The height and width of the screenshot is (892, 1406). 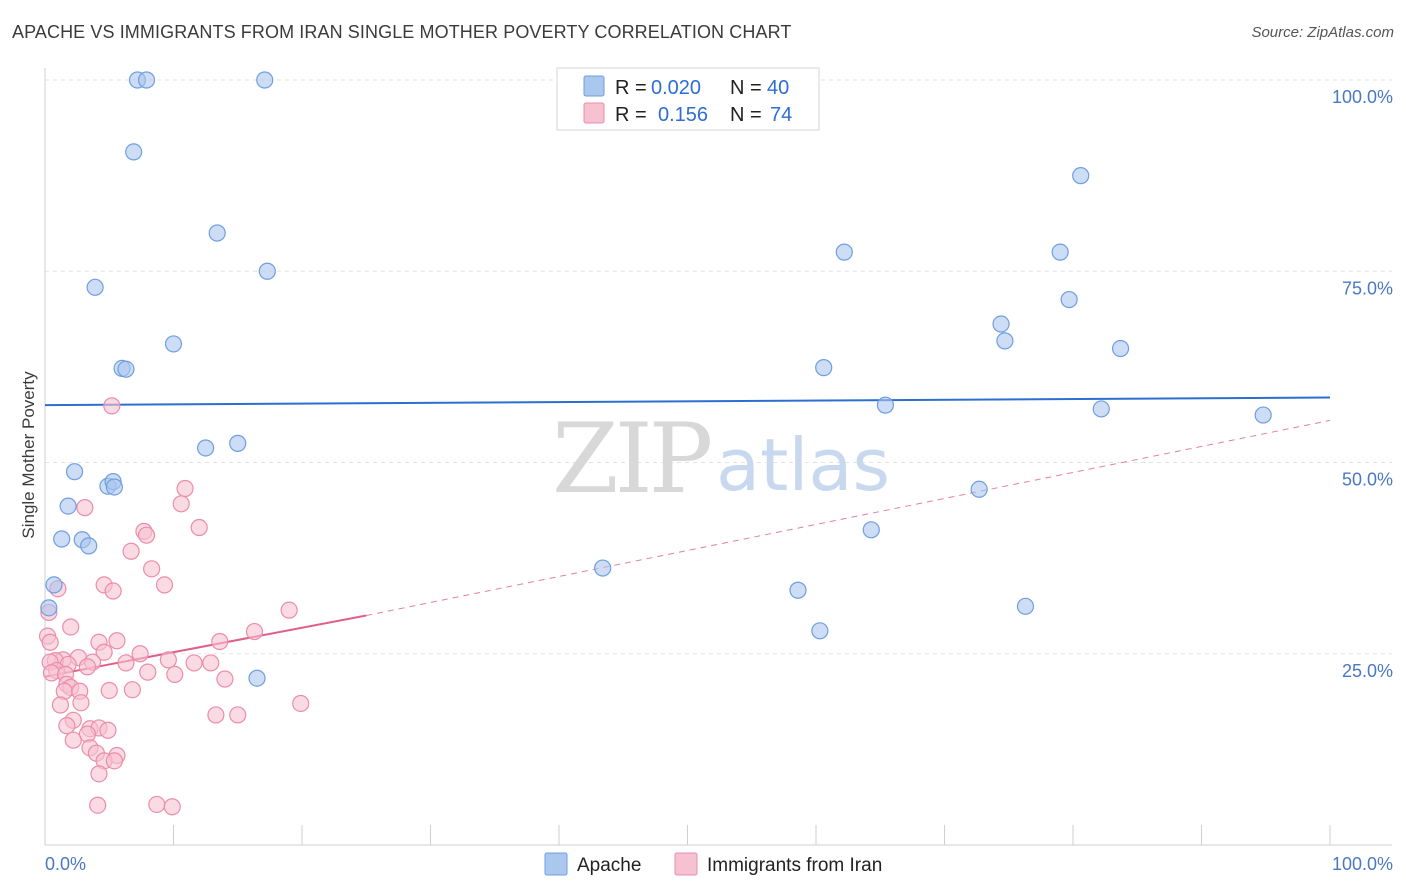 I want to click on legend-n-label-iran: N =, so click(x=746, y=115).